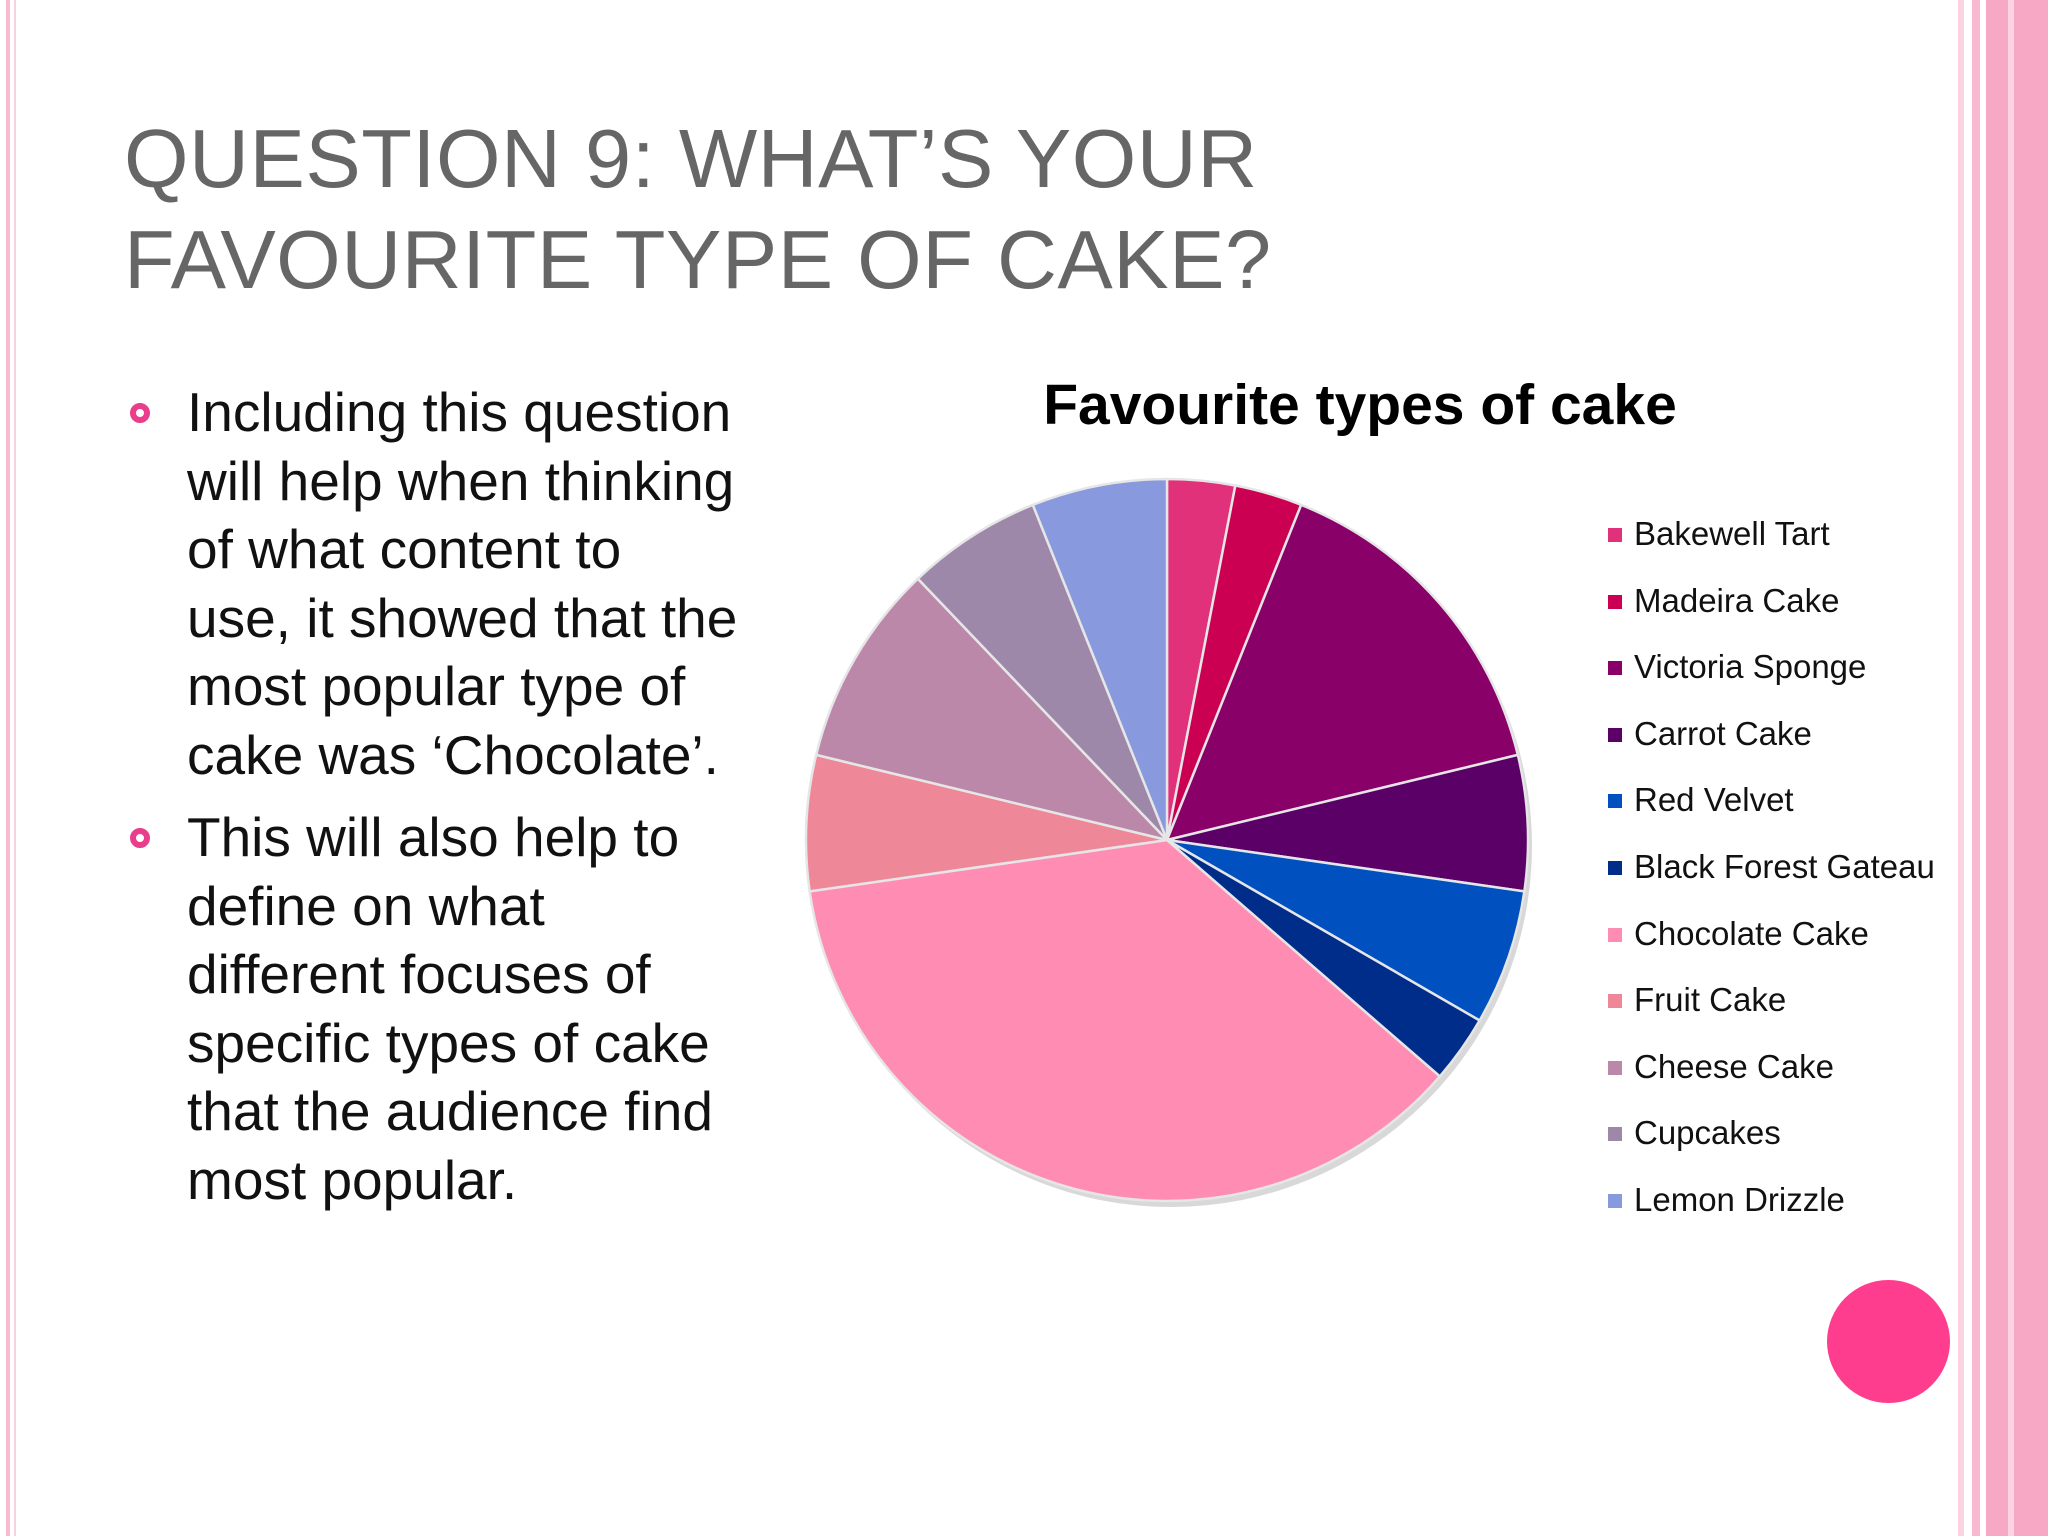 The height and width of the screenshot is (1536, 2048). What do you see at coordinates (436, 686) in the screenshot?
I see `bullet-line: most popular type of` at bounding box center [436, 686].